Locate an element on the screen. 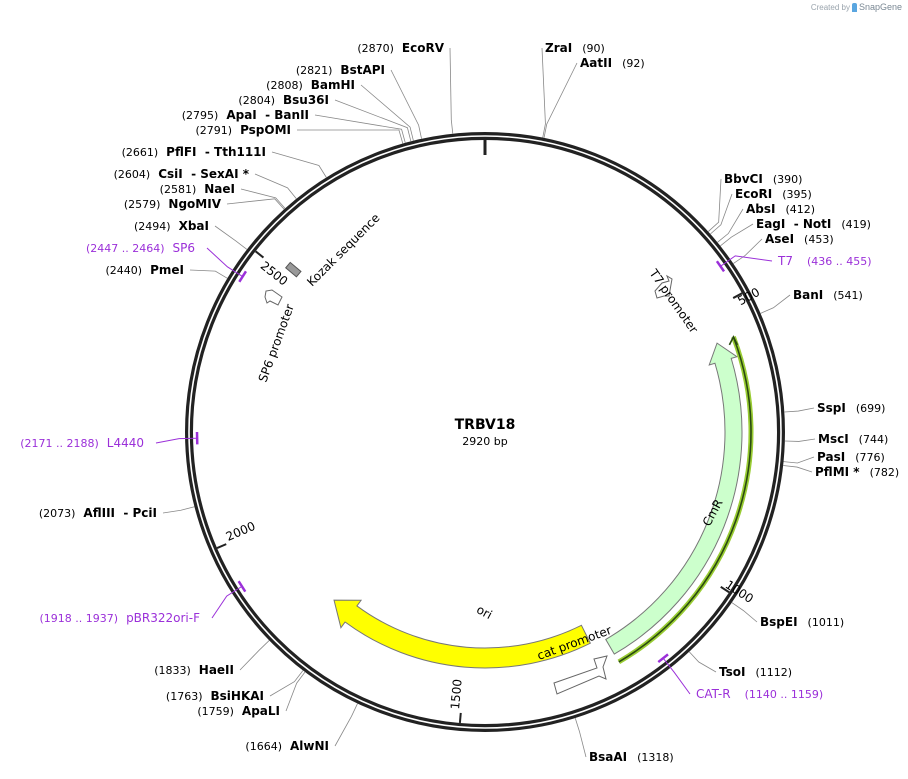 The height and width of the screenshot is (779, 908). enzyme-site-apali: ApaLI (1759) is located at coordinates (251, 694).